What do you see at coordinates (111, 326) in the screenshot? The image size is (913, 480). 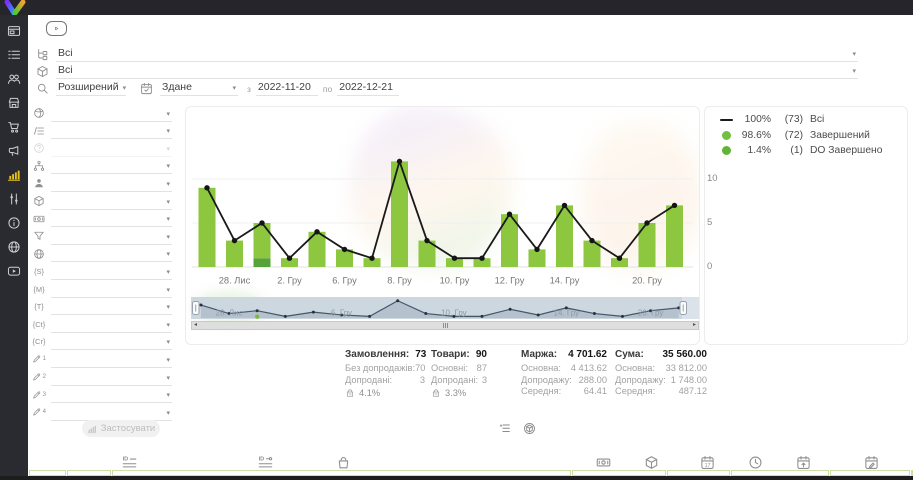 I see `utm-content-select: ▾` at bounding box center [111, 326].